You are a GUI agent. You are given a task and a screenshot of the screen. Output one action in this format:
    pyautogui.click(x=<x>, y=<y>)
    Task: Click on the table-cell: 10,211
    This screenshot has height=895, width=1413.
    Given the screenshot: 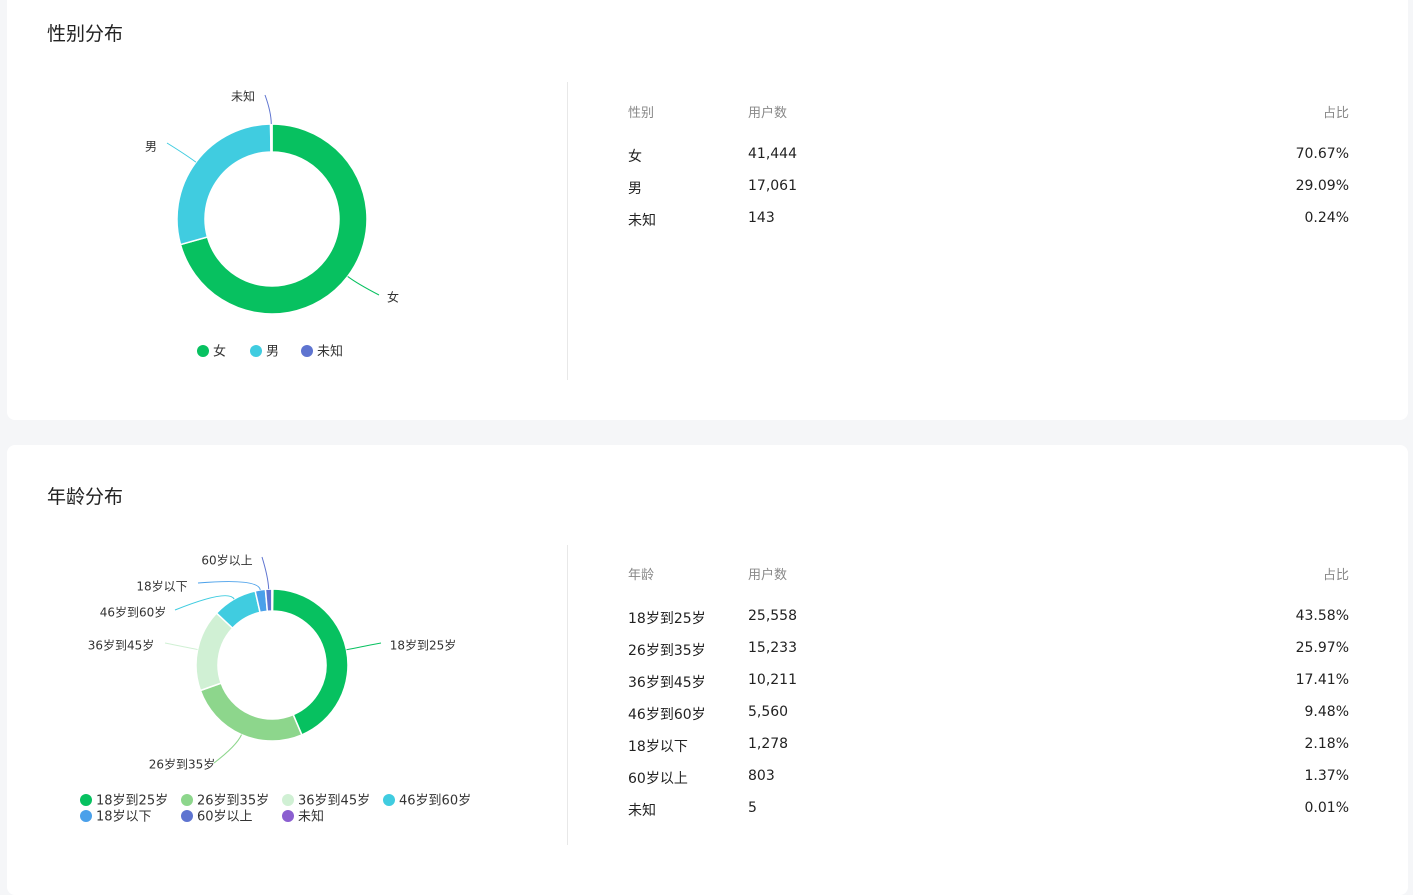 What is the action you would take?
    pyautogui.click(x=772, y=680)
    